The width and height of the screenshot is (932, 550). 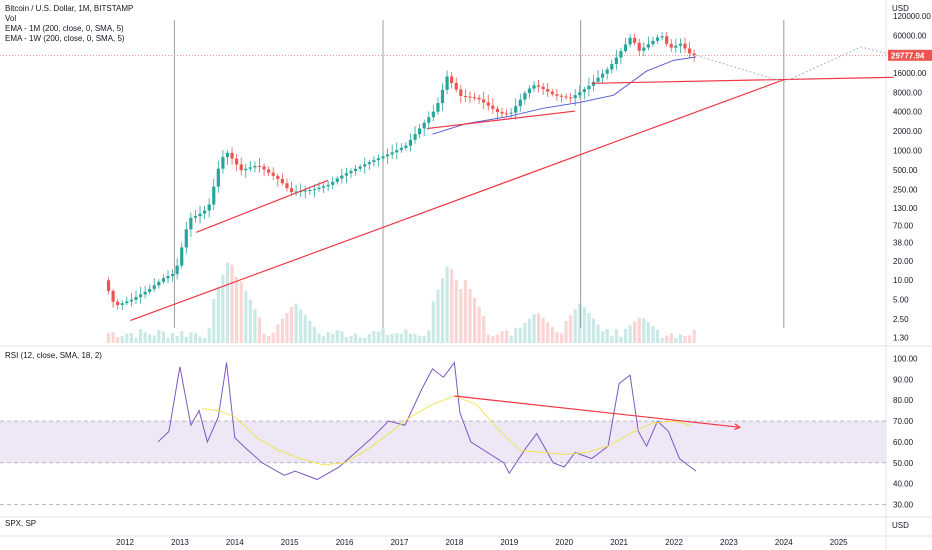 What do you see at coordinates (597, 411) in the screenshot?
I see `rsi-trendline` at bounding box center [597, 411].